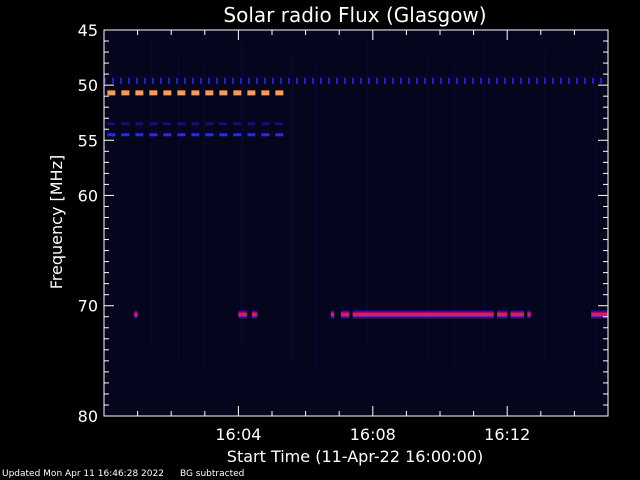 This screenshot has height=480, width=640. I want to click on y-tick-label: 70, so click(88, 306).